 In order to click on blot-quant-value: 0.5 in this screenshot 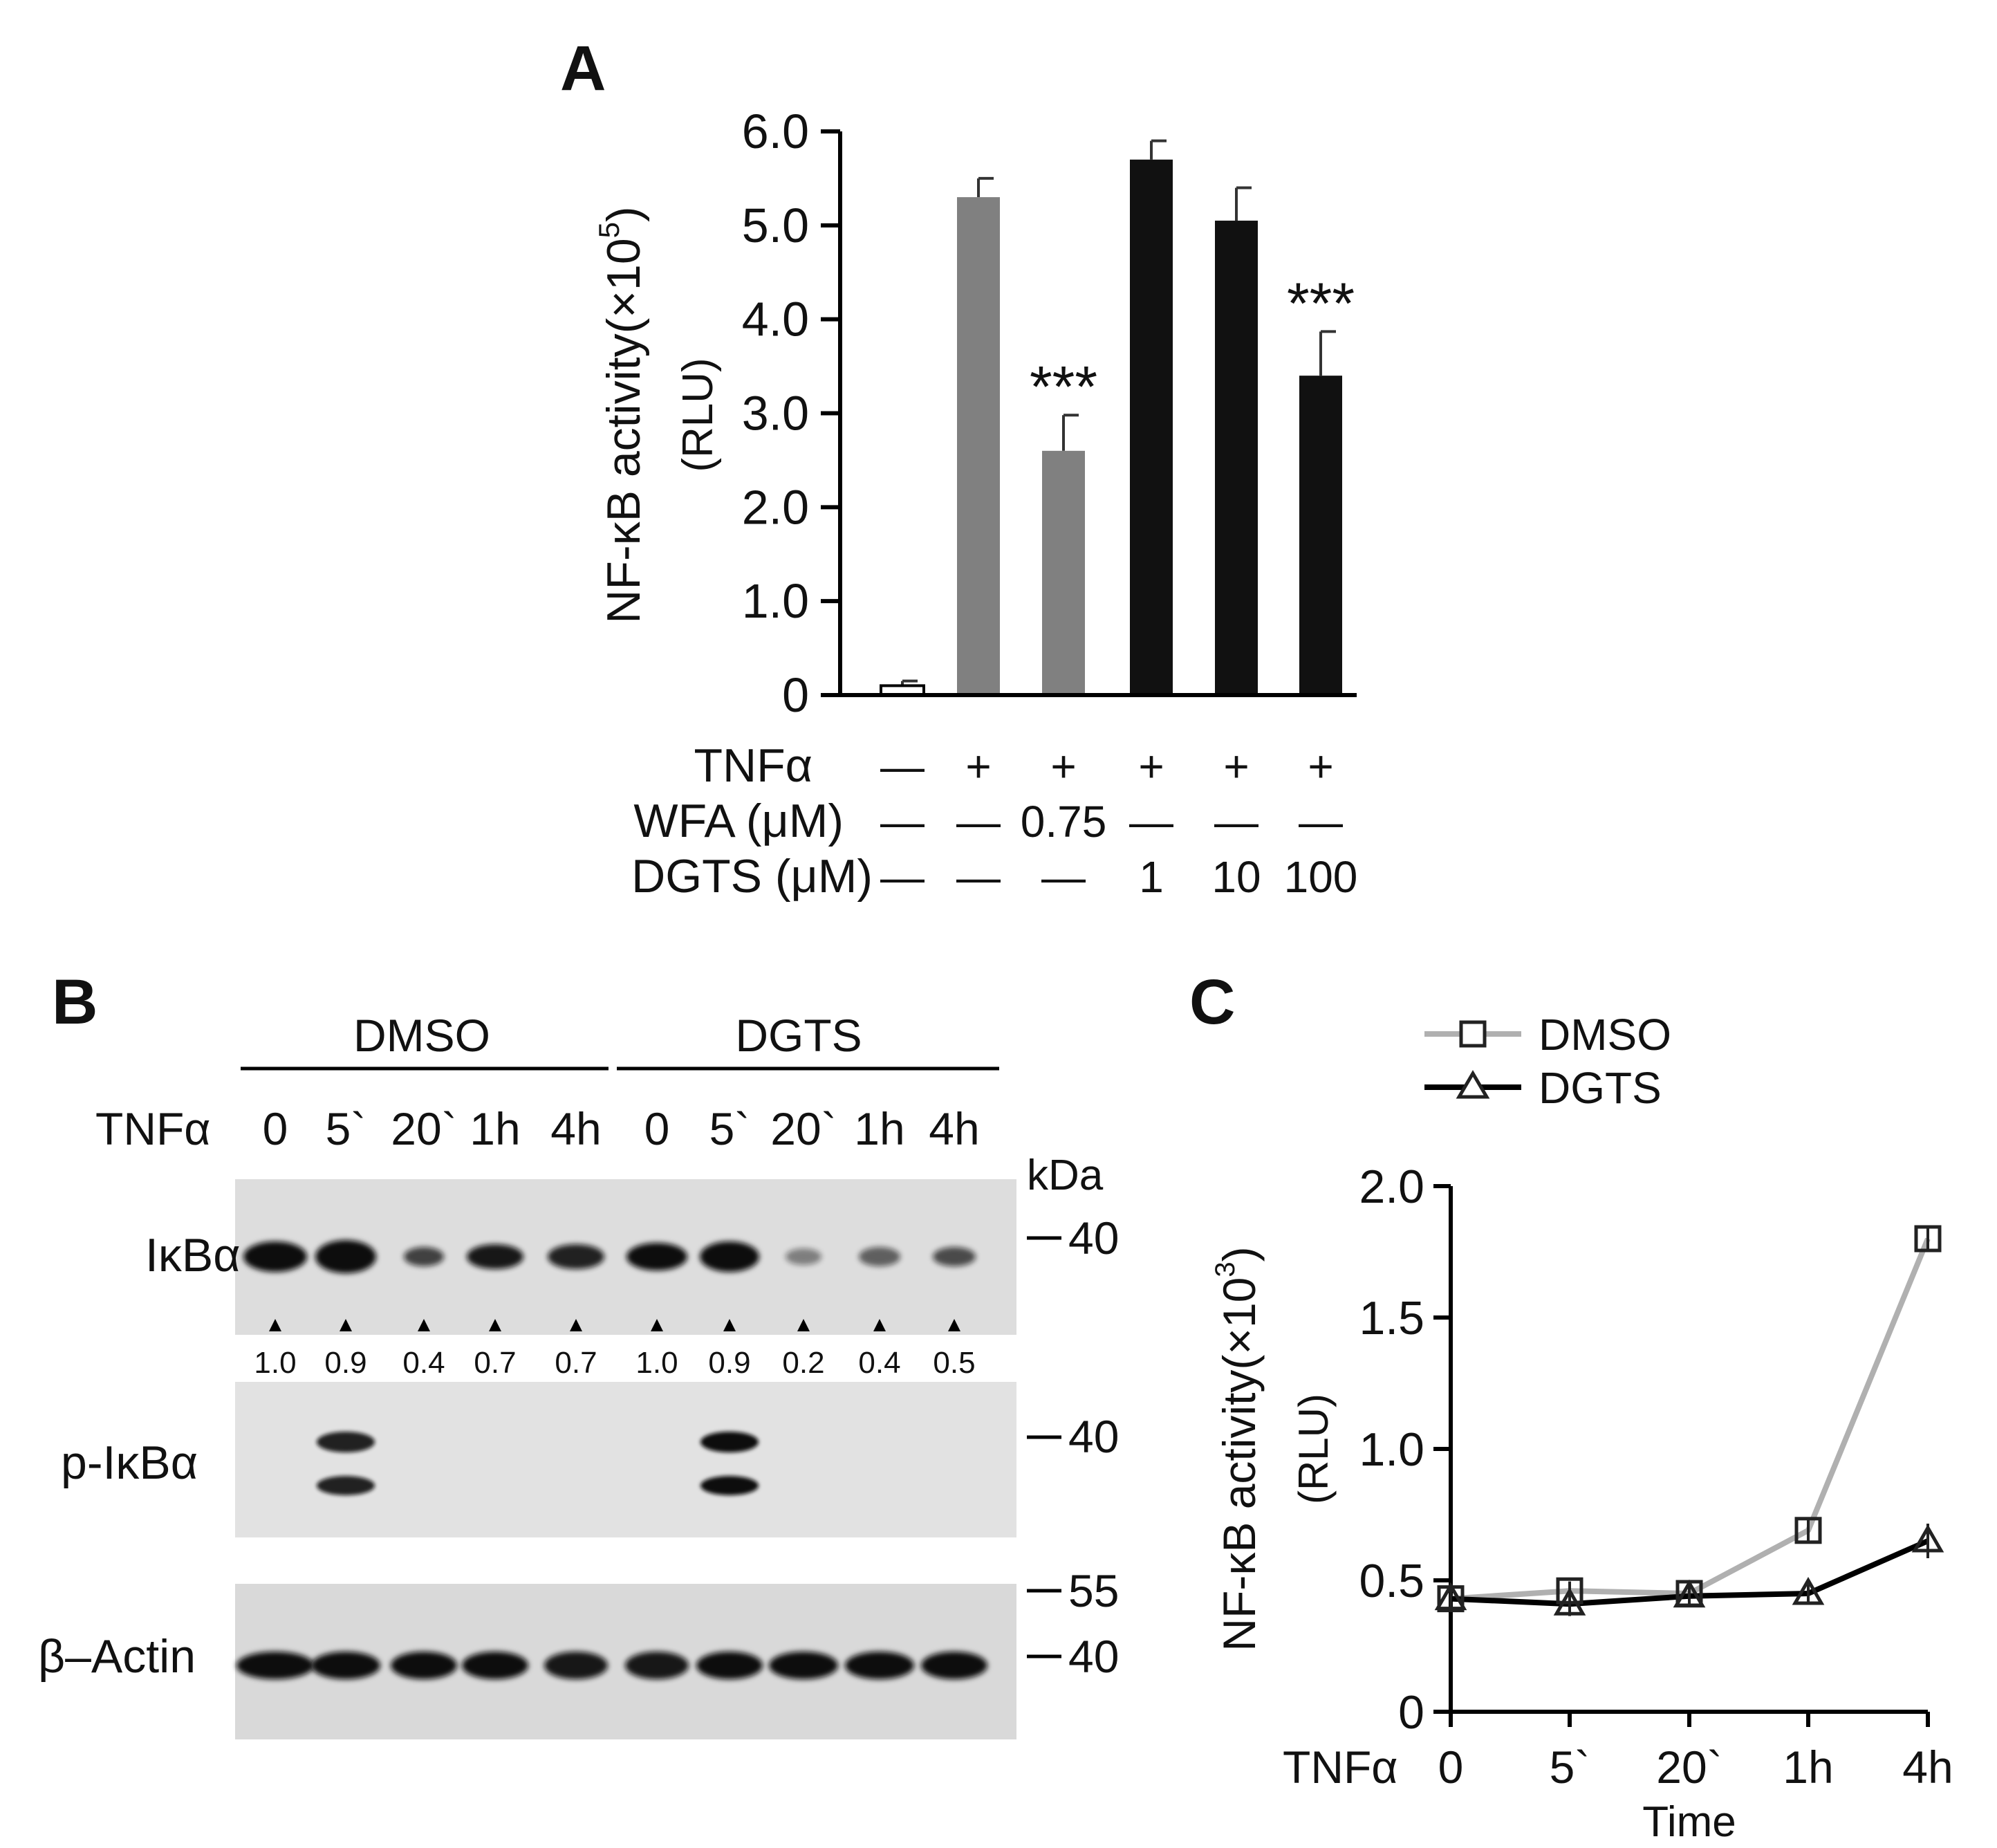, I will do `click(954, 1363)`.